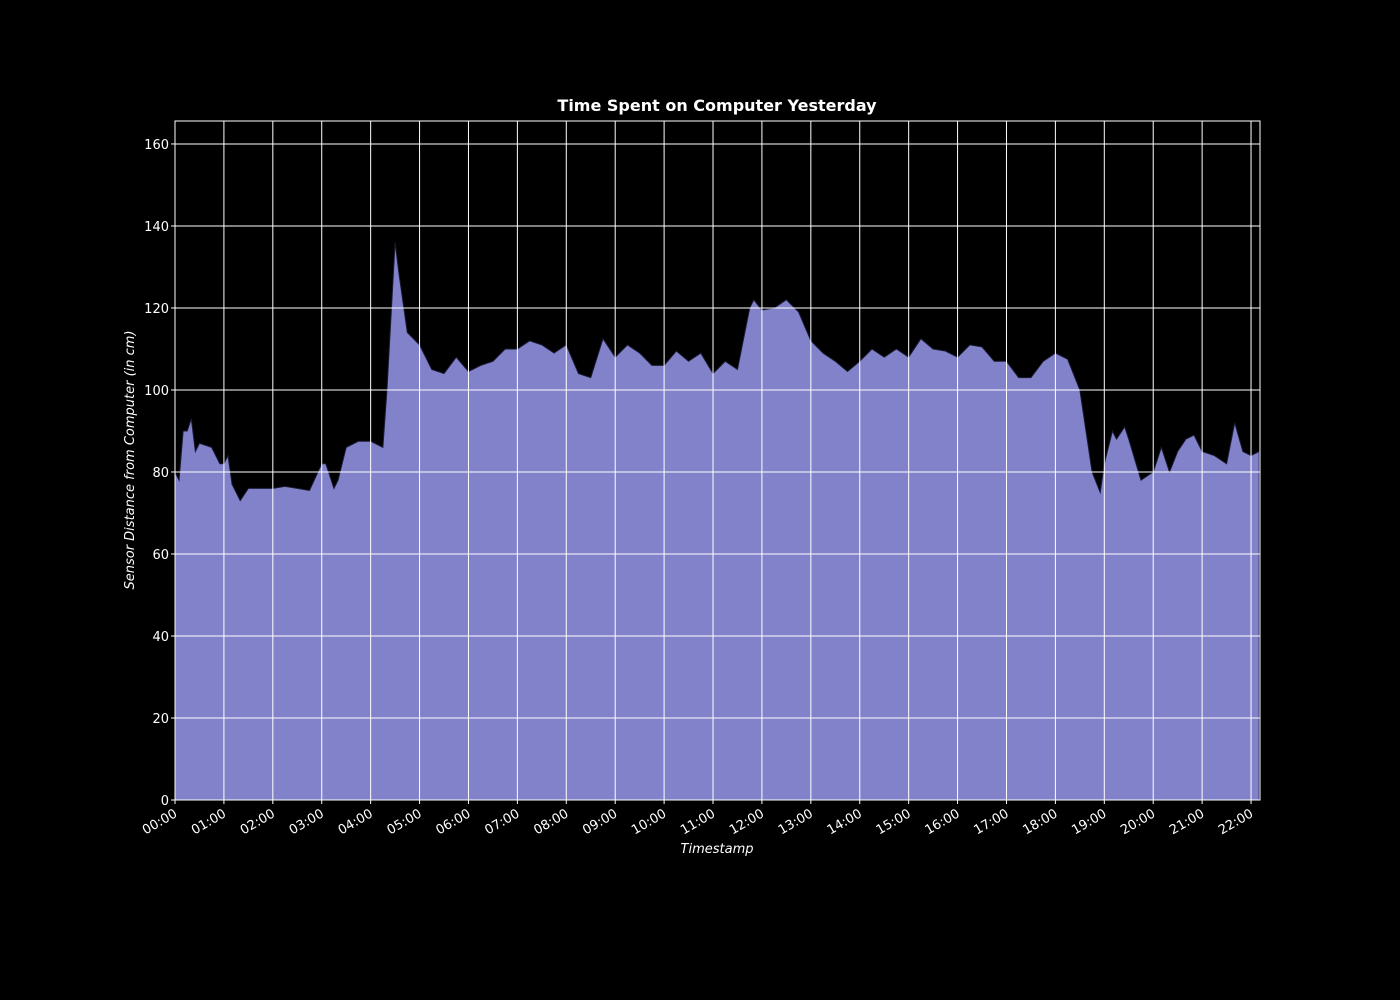 The height and width of the screenshot is (1000, 1400). I want to click on x-tick-label: 01:00, so click(209, 822).